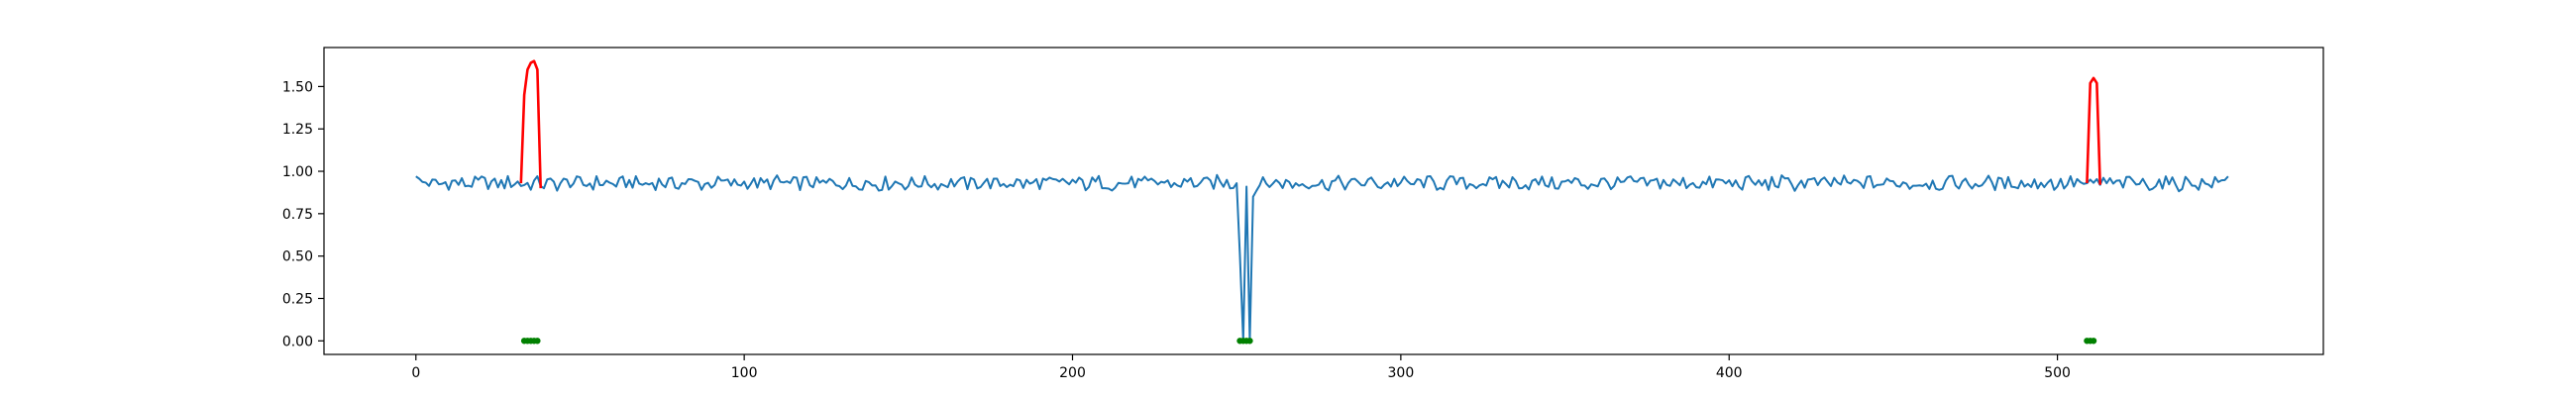 The image size is (2576, 396). What do you see at coordinates (744, 373) in the screenshot?
I see `x-tick-label: 100` at bounding box center [744, 373].